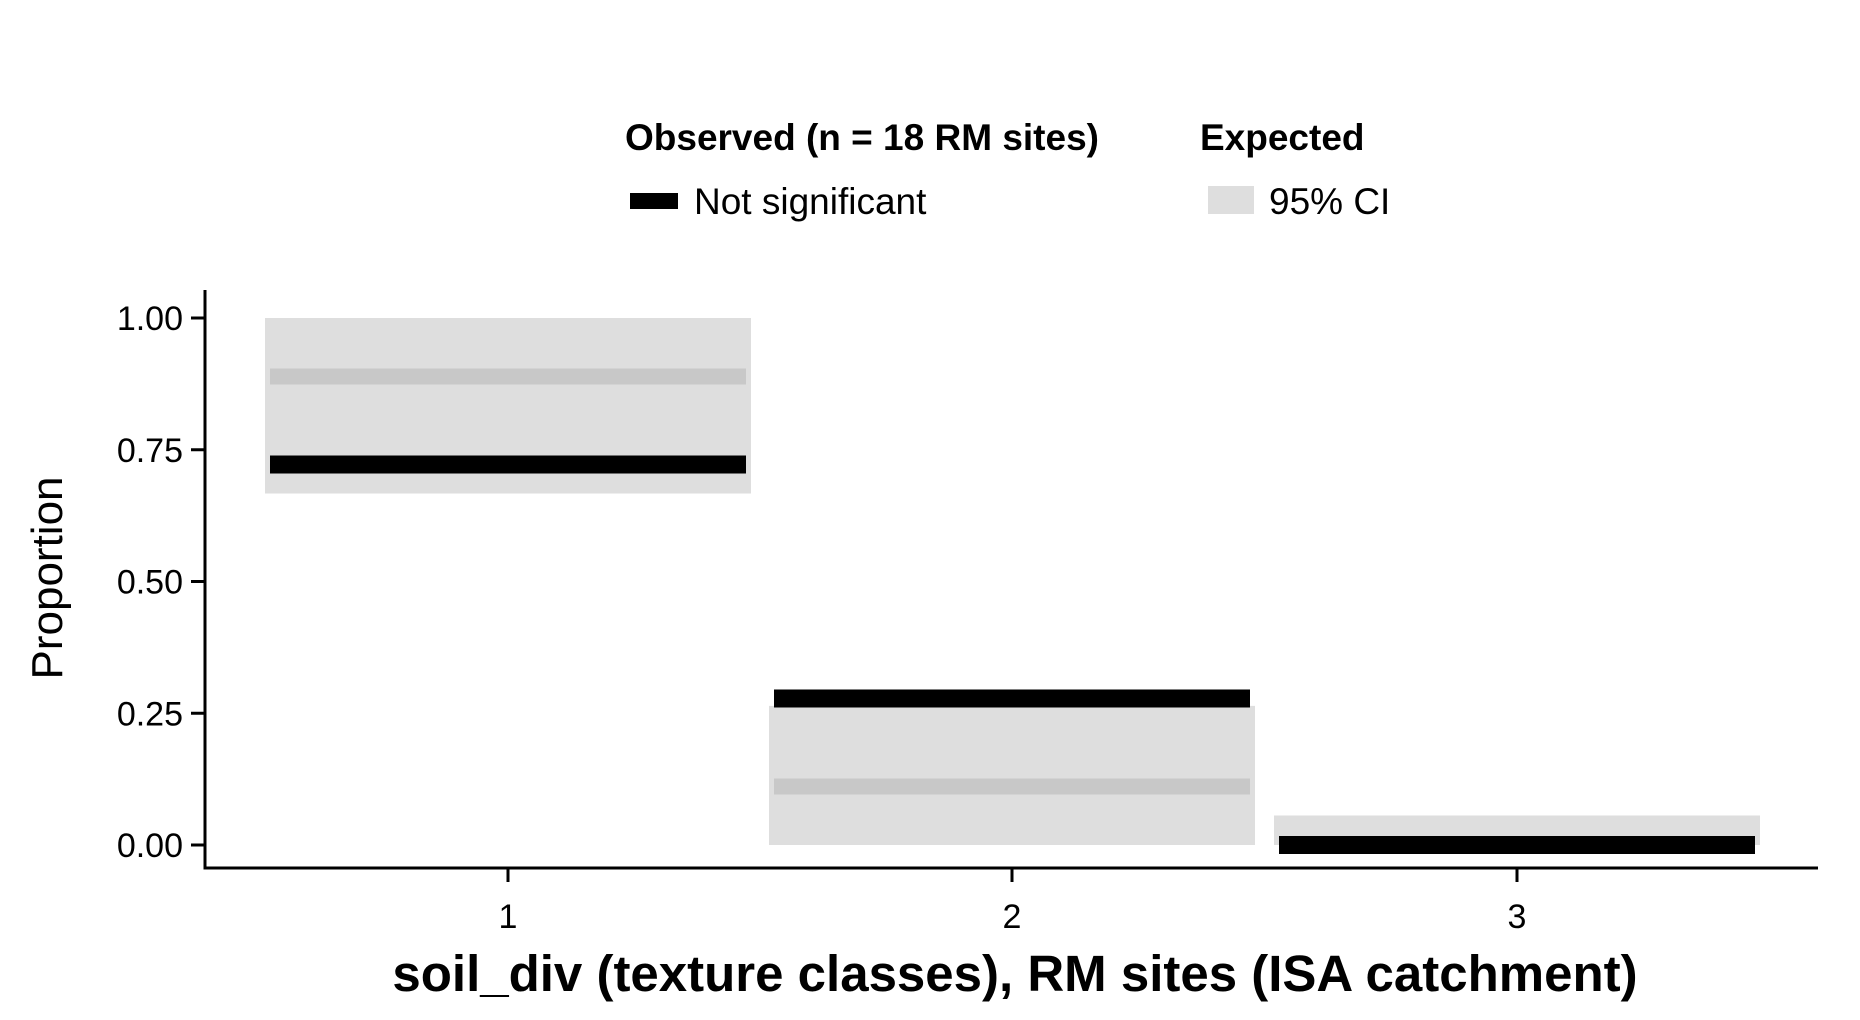 The image size is (1860, 1020). I want to click on x-tick-label: 1, so click(508, 917).